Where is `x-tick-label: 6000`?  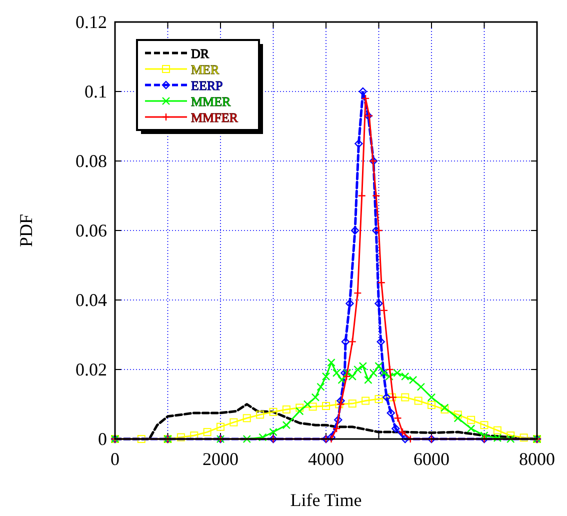
x-tick-label: 6000 is located at coordinates (432, 459).